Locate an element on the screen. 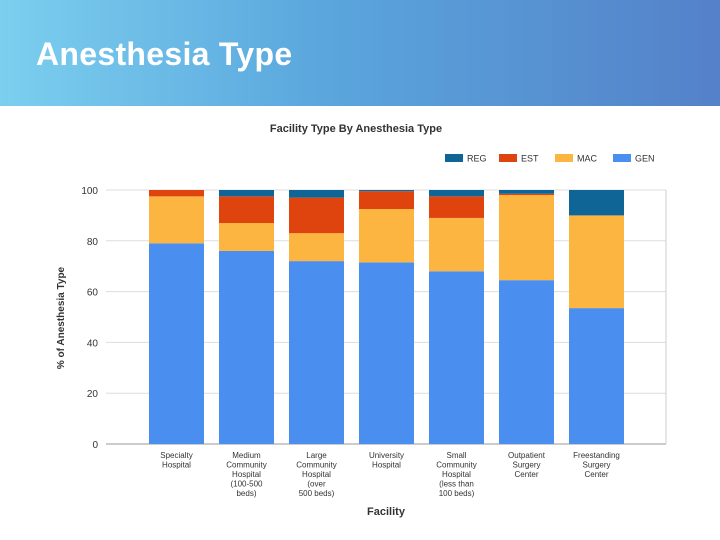  y-tick-label: 100 is located at coordinates (89, 191).